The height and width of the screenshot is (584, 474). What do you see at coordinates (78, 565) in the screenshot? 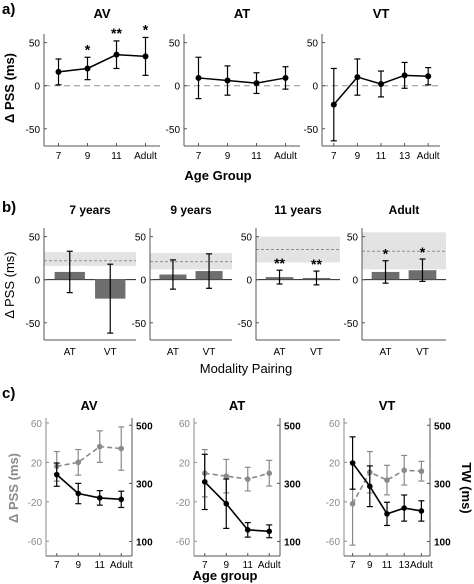
I see `c-av-xtick-label: 9` at bounding box center [78, 565].